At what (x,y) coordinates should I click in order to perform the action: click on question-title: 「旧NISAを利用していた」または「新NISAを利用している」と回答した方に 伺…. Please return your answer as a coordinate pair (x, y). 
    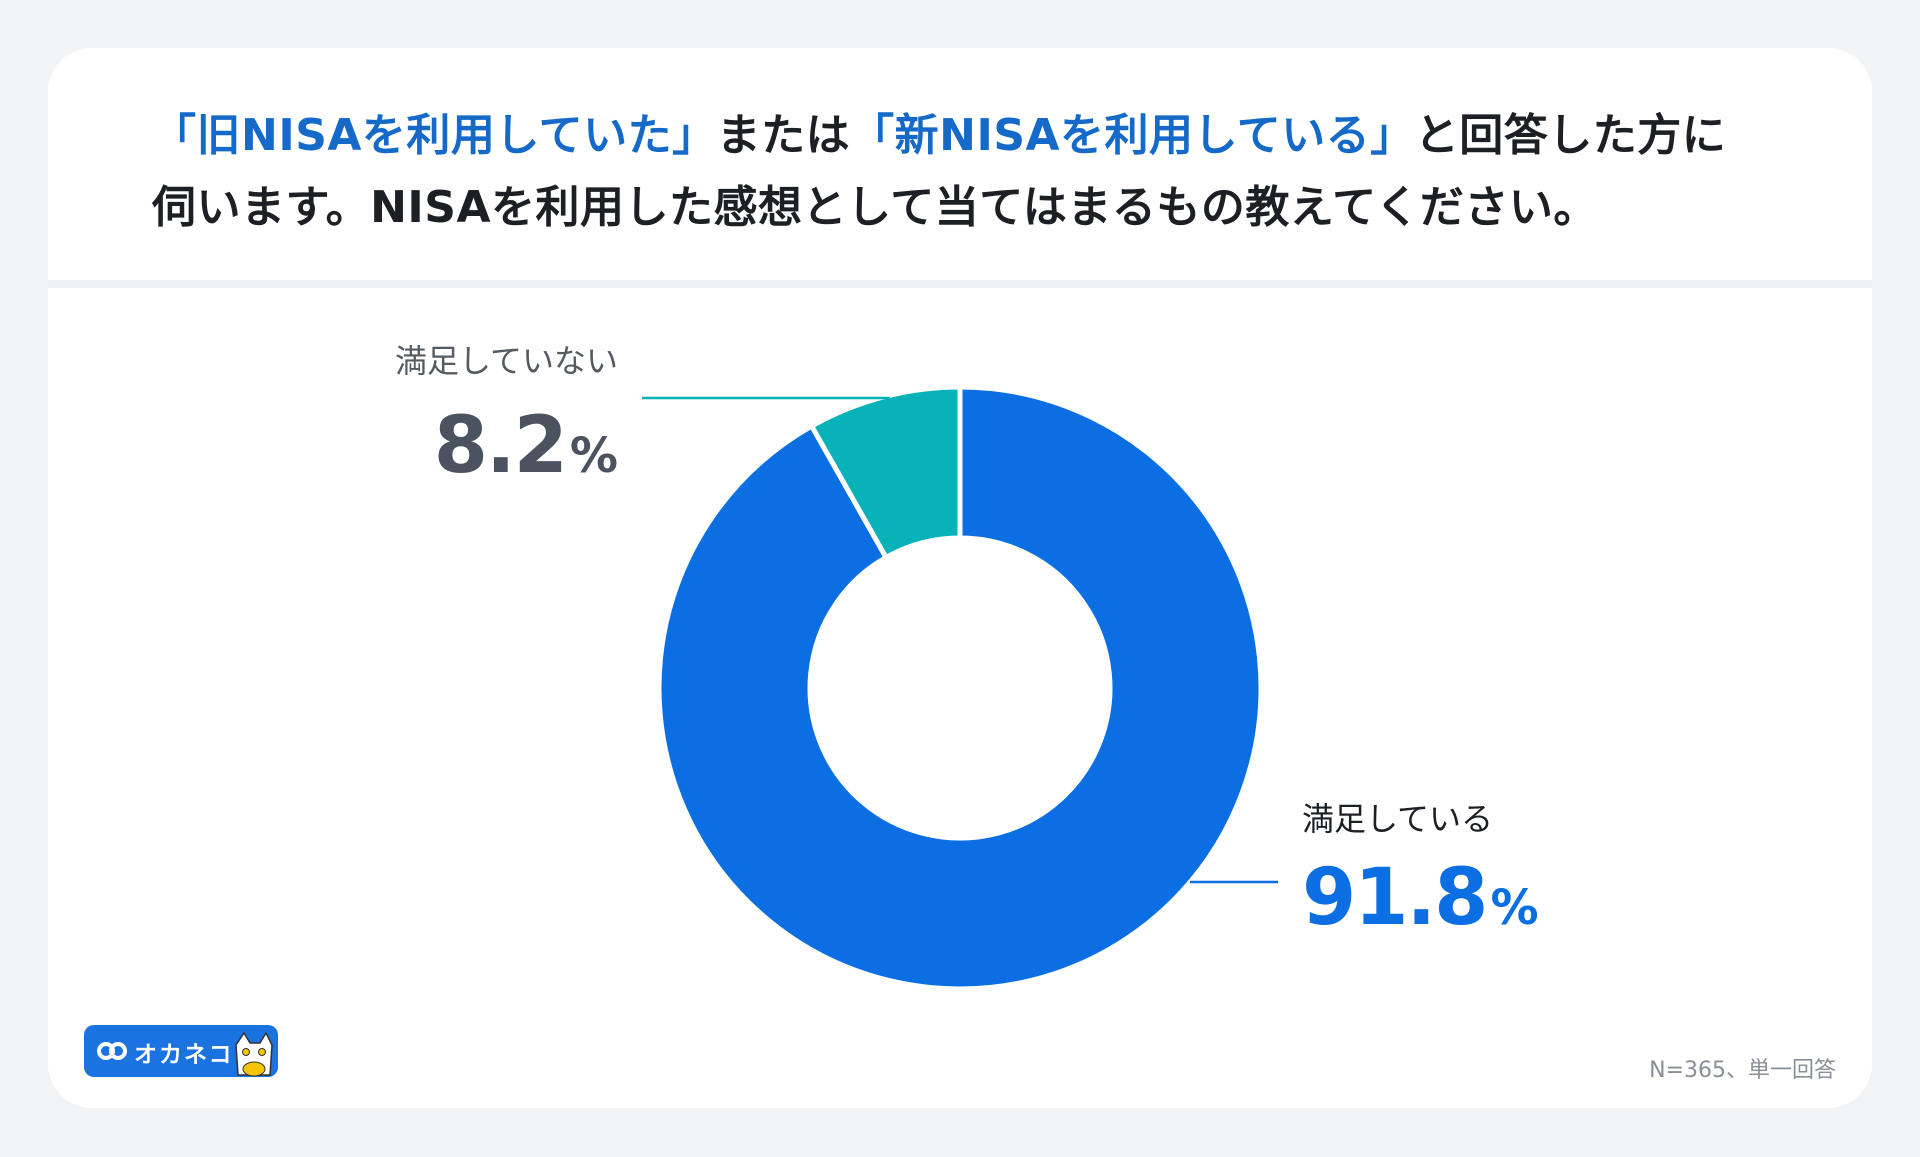
    Looking at the image, I should click on (977, 172).